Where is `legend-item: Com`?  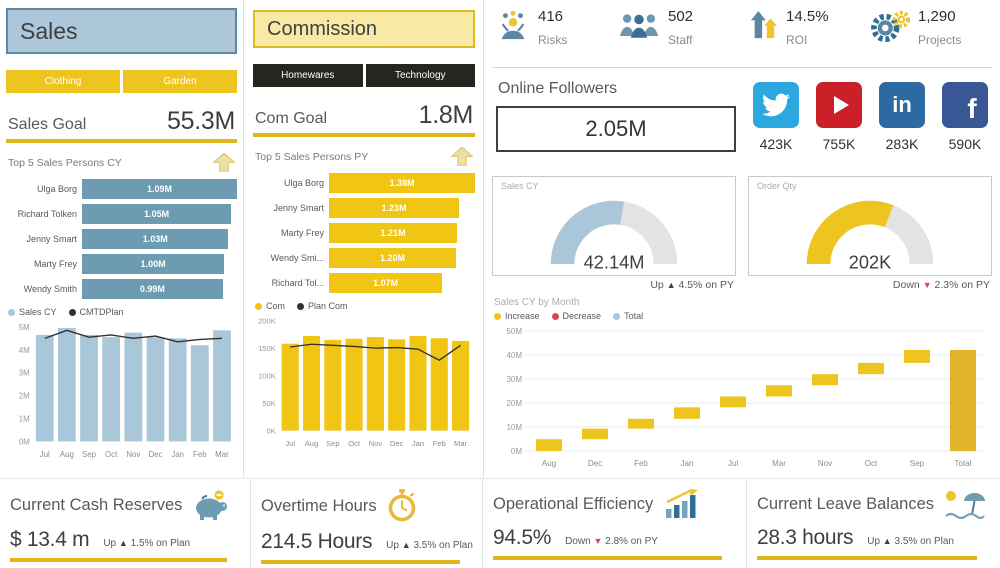 legend-item: Com is located at coordinates (270, 306).